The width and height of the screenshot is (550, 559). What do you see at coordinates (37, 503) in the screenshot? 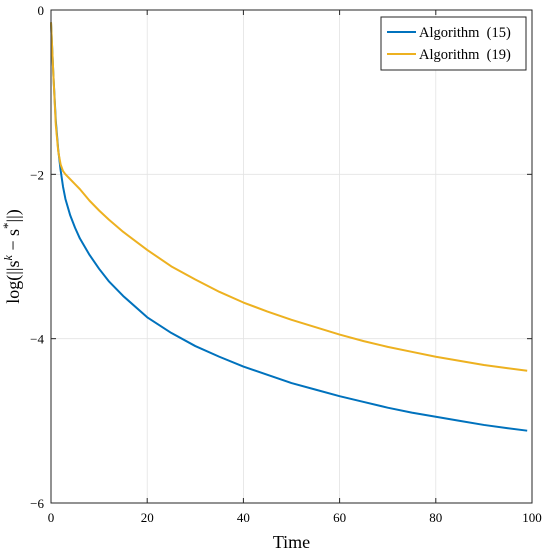
I see `y-tick-label: −6` at bounding box center [37, 503].